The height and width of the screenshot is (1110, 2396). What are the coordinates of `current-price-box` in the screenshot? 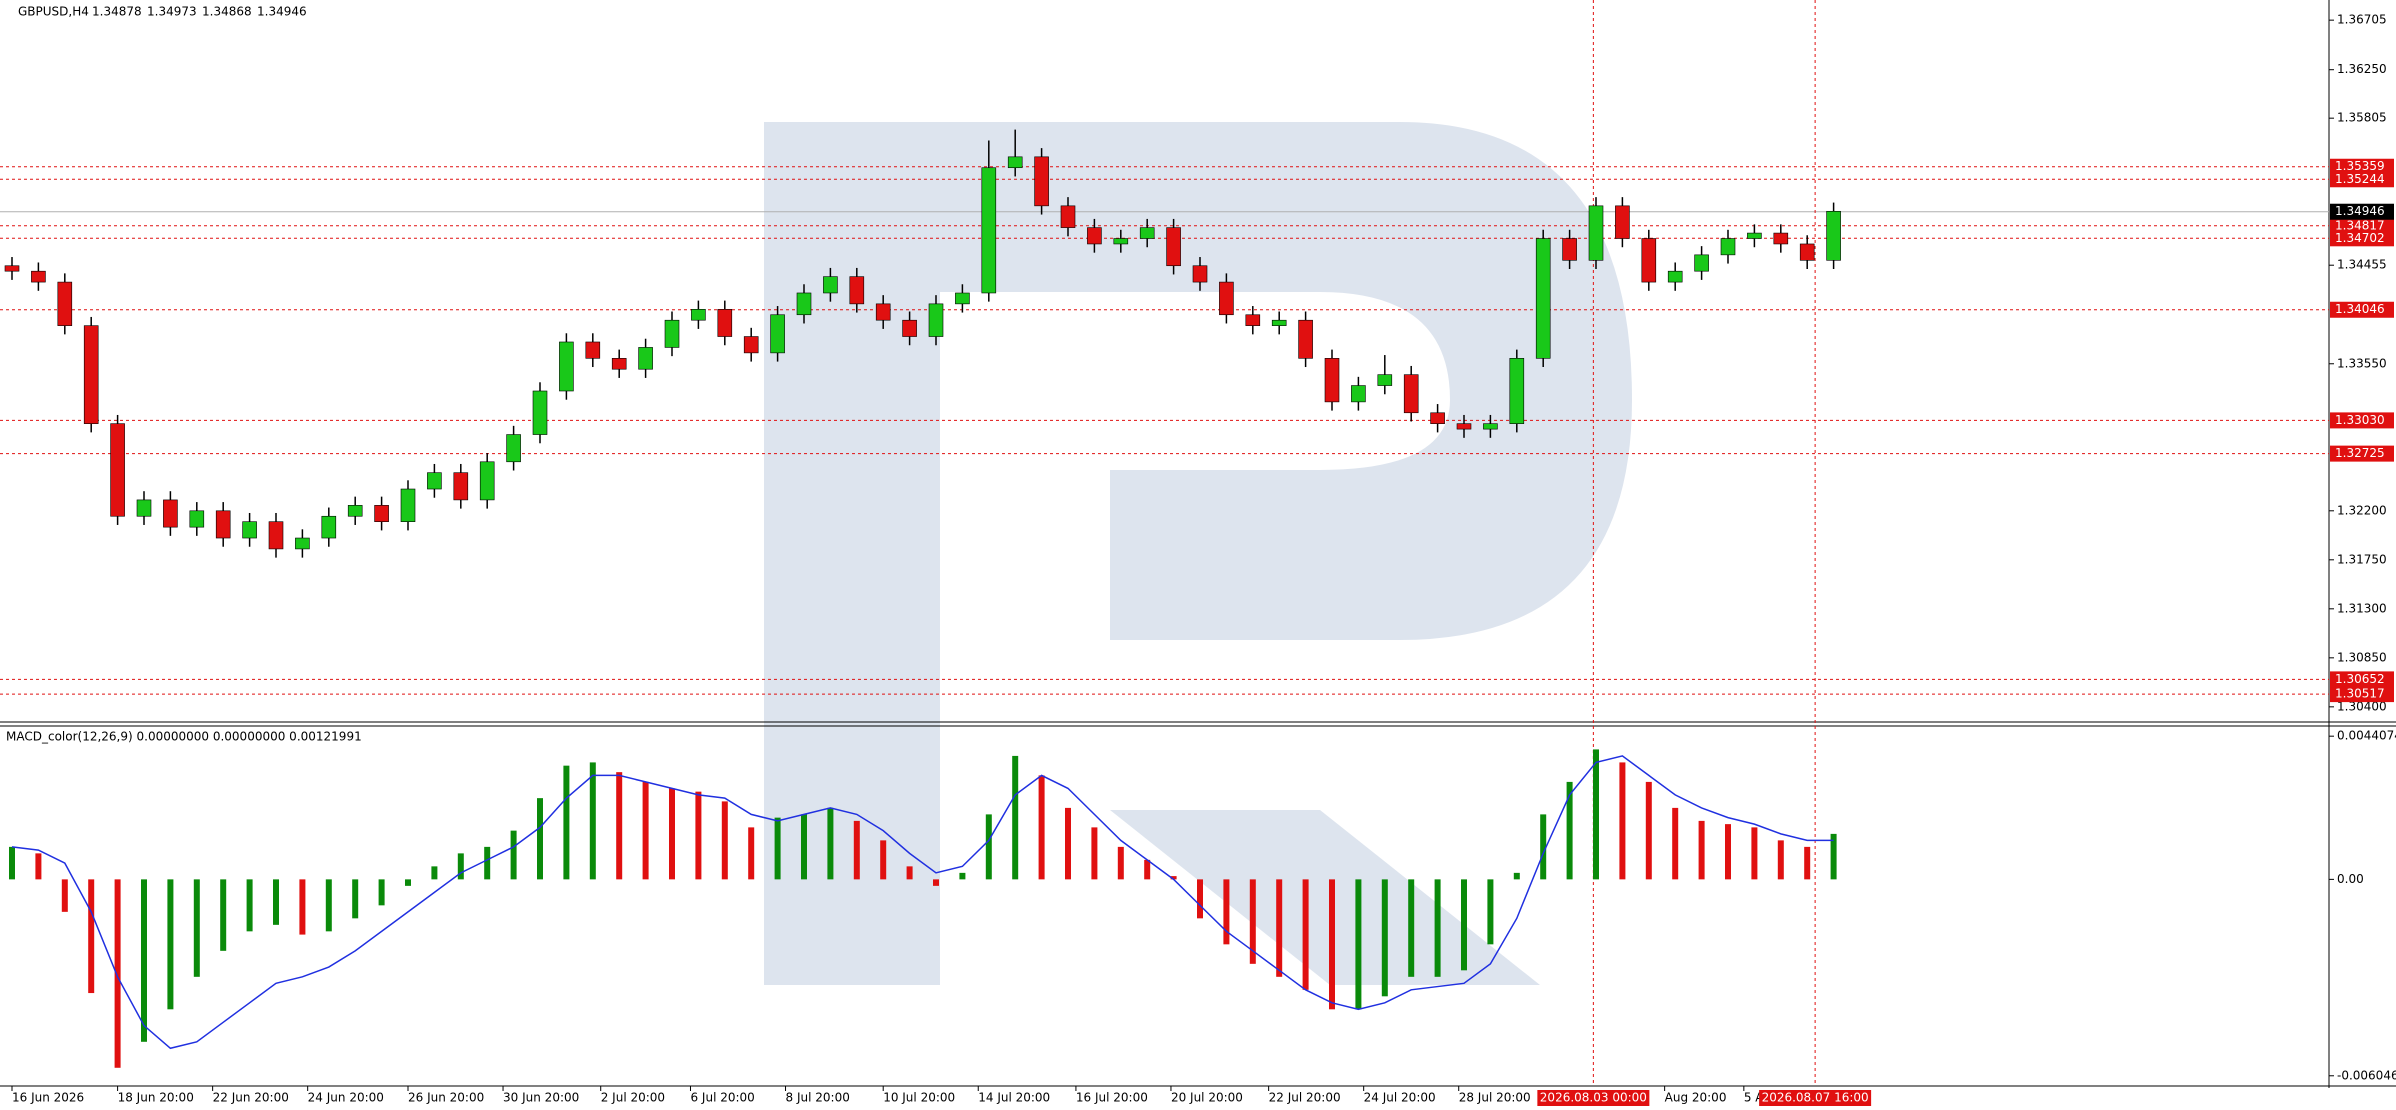 It's located at (2362, 211).